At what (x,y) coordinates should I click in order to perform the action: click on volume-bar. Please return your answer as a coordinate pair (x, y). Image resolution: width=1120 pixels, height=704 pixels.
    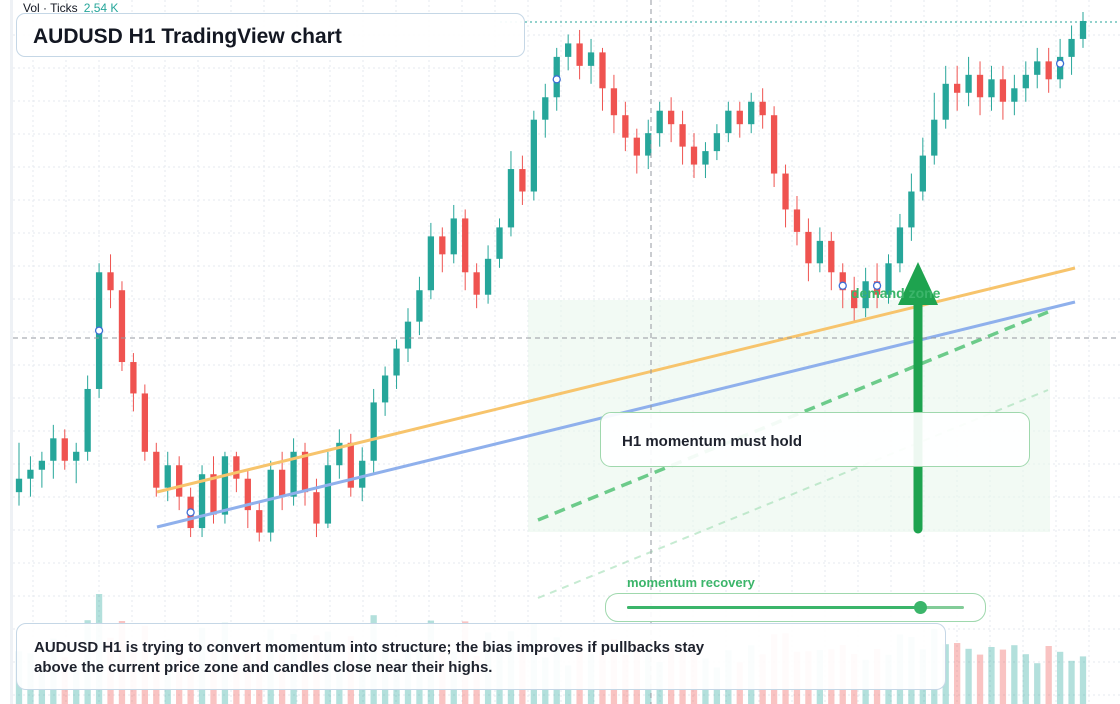
    Looking at the image, I should click on (1048, 675).